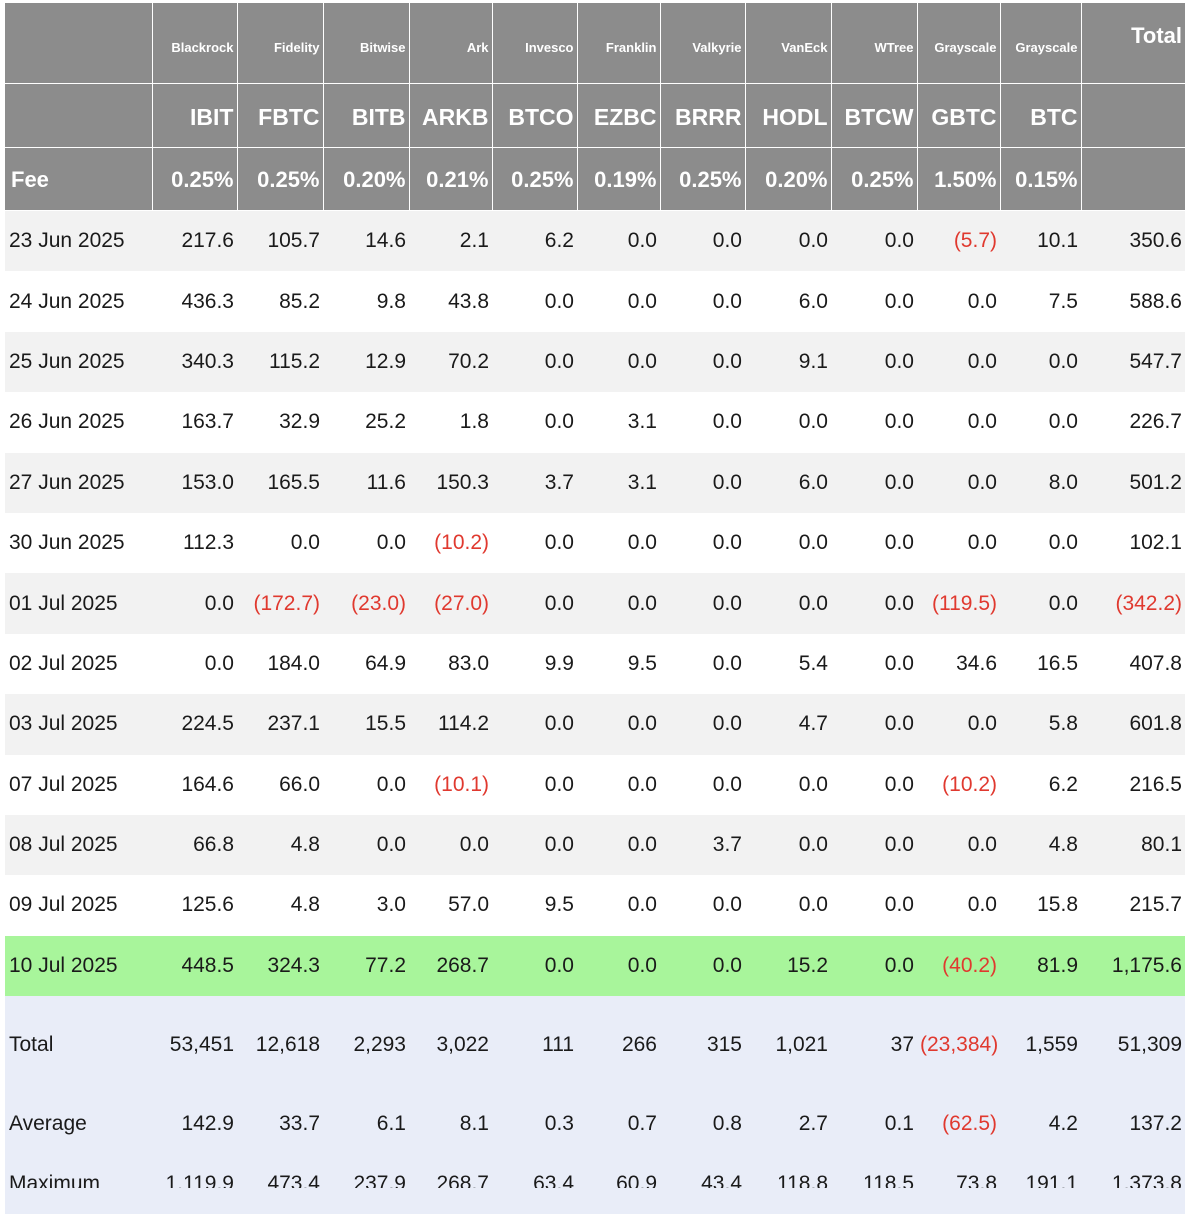 The width and height of the screenshot is (1190, 1214). What do you see at coordinates (874, 1045) in the screenshot?
I see `summary-cell: 37` at bounding box center [874, 1045].